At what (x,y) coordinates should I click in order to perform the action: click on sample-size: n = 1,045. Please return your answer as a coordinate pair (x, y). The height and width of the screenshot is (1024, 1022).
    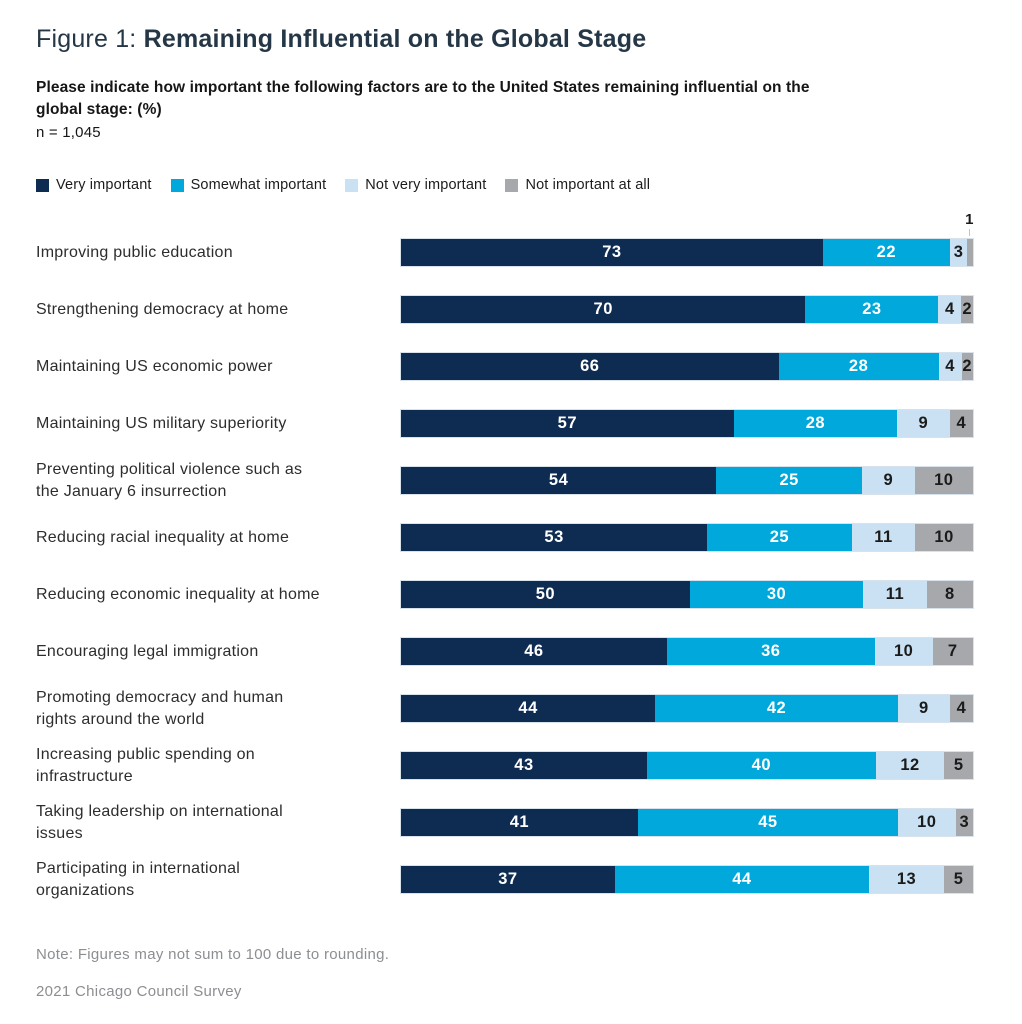
    Looking at the image, I should click on (68, 132).